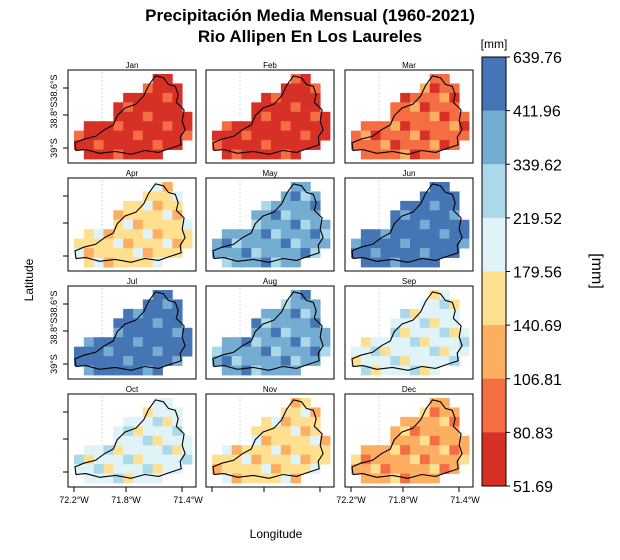 The width and height of the screenshot is (620, 560). Describe the element at coordinates (533, 487) in the screenshot. I see `legend-break-label: 51.69` at that location.